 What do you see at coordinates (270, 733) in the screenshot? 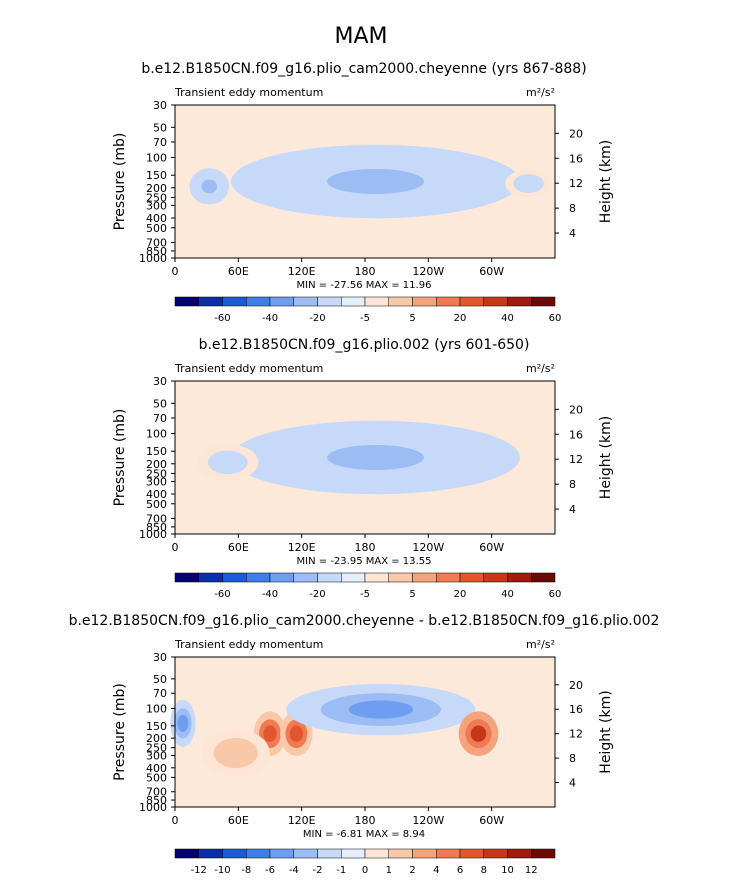
I see `contour-pos-cell-90E` at bounding box center [270, 733].